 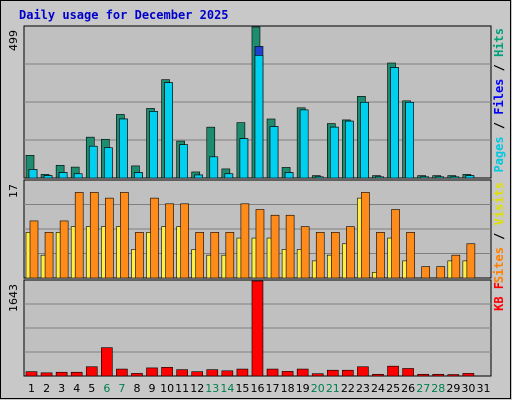 I want to click on day-label: 12, so click(x=197, y=388).